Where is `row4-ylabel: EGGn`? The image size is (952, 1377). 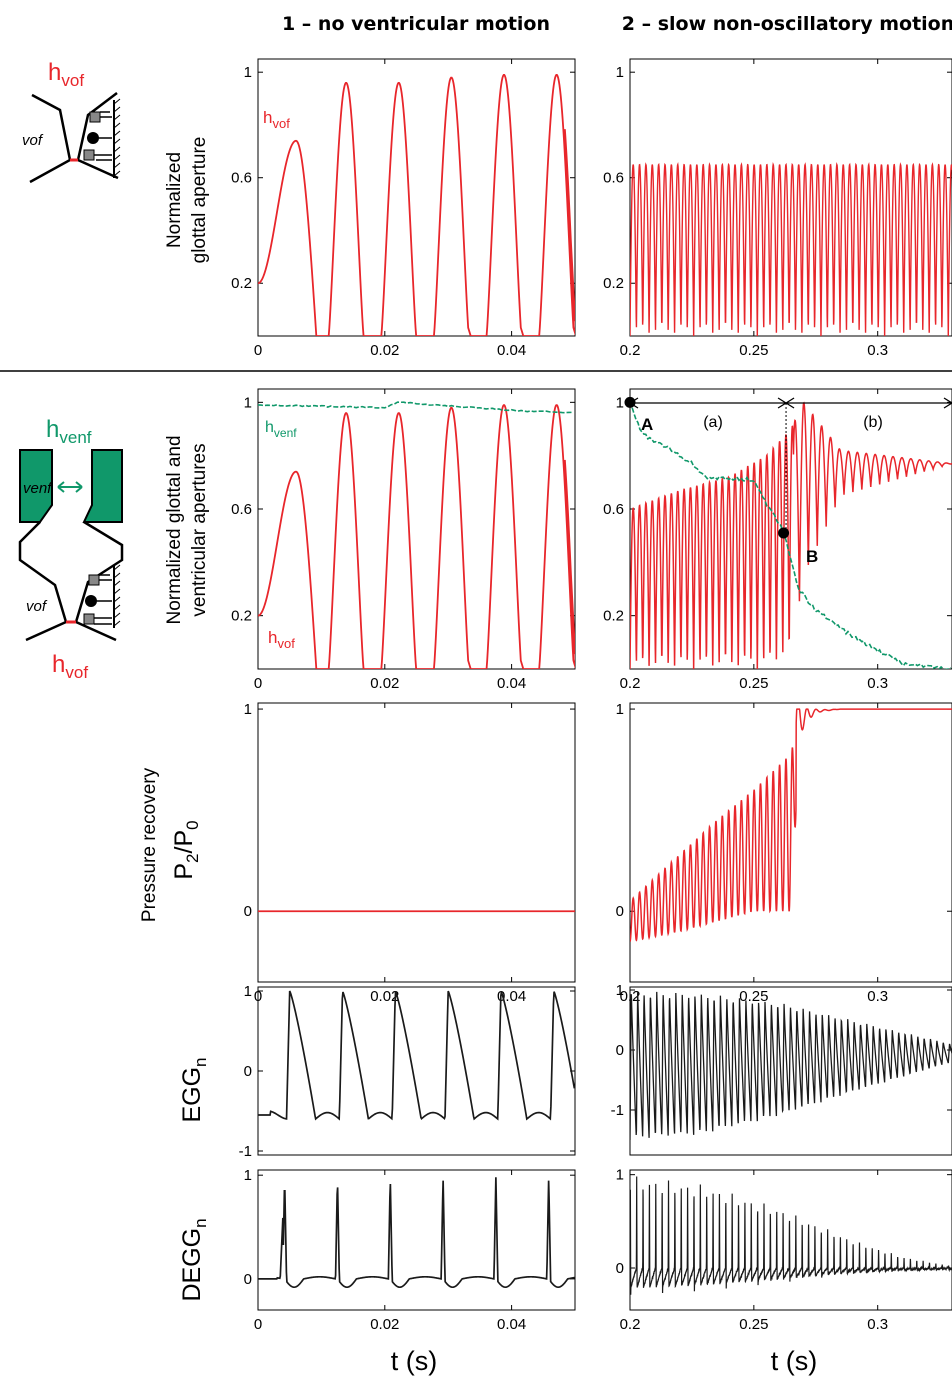
row4-ylabel: EGGn is located at coordinates (194, 1089).